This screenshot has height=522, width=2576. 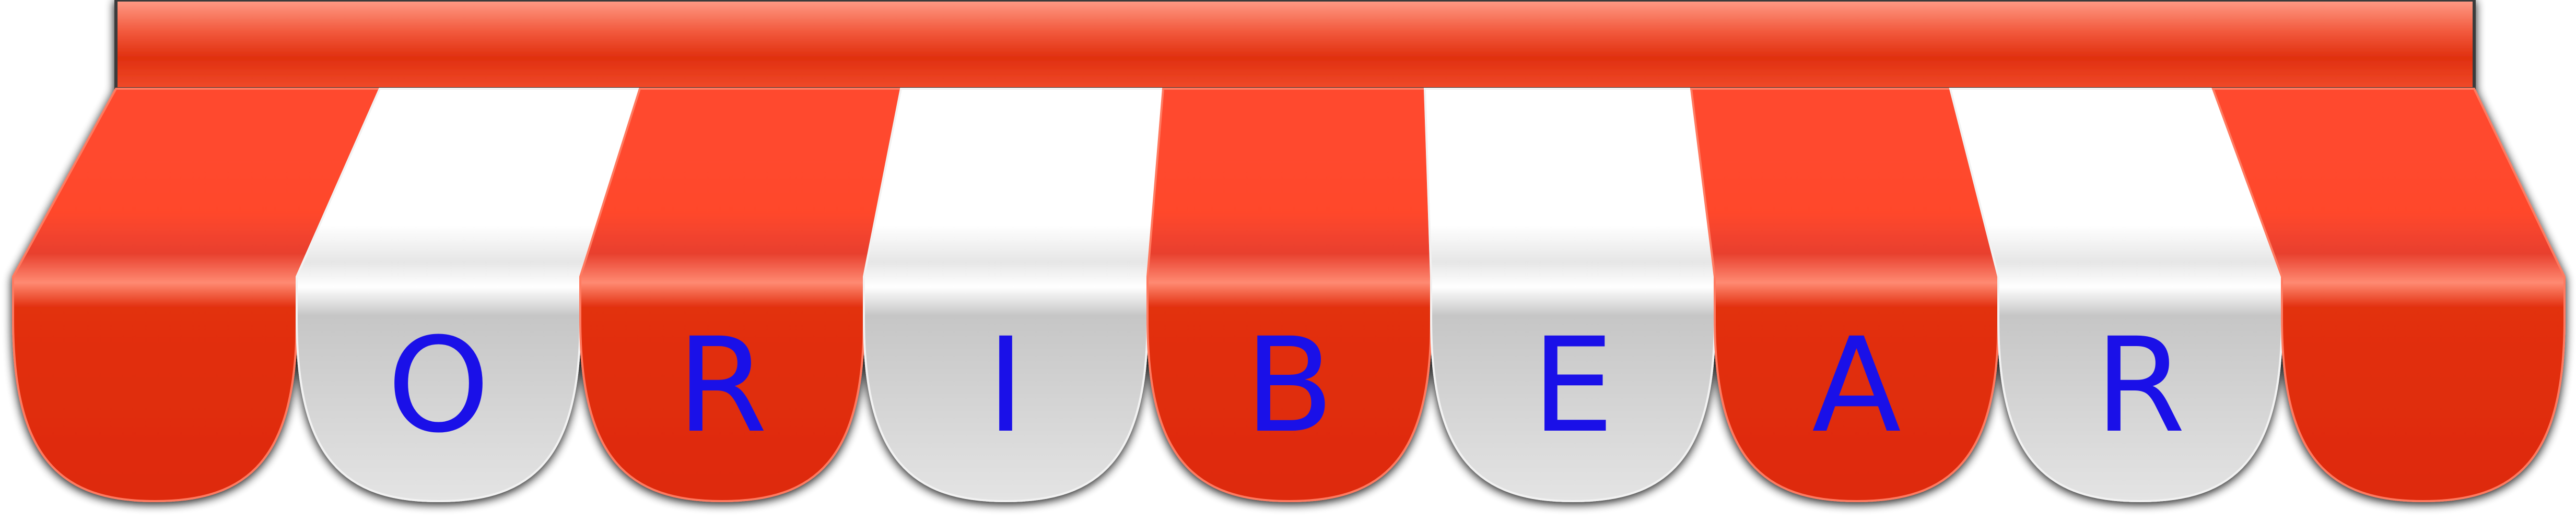 I want to click on awning-letter: A, so click(x=1856, y=385).